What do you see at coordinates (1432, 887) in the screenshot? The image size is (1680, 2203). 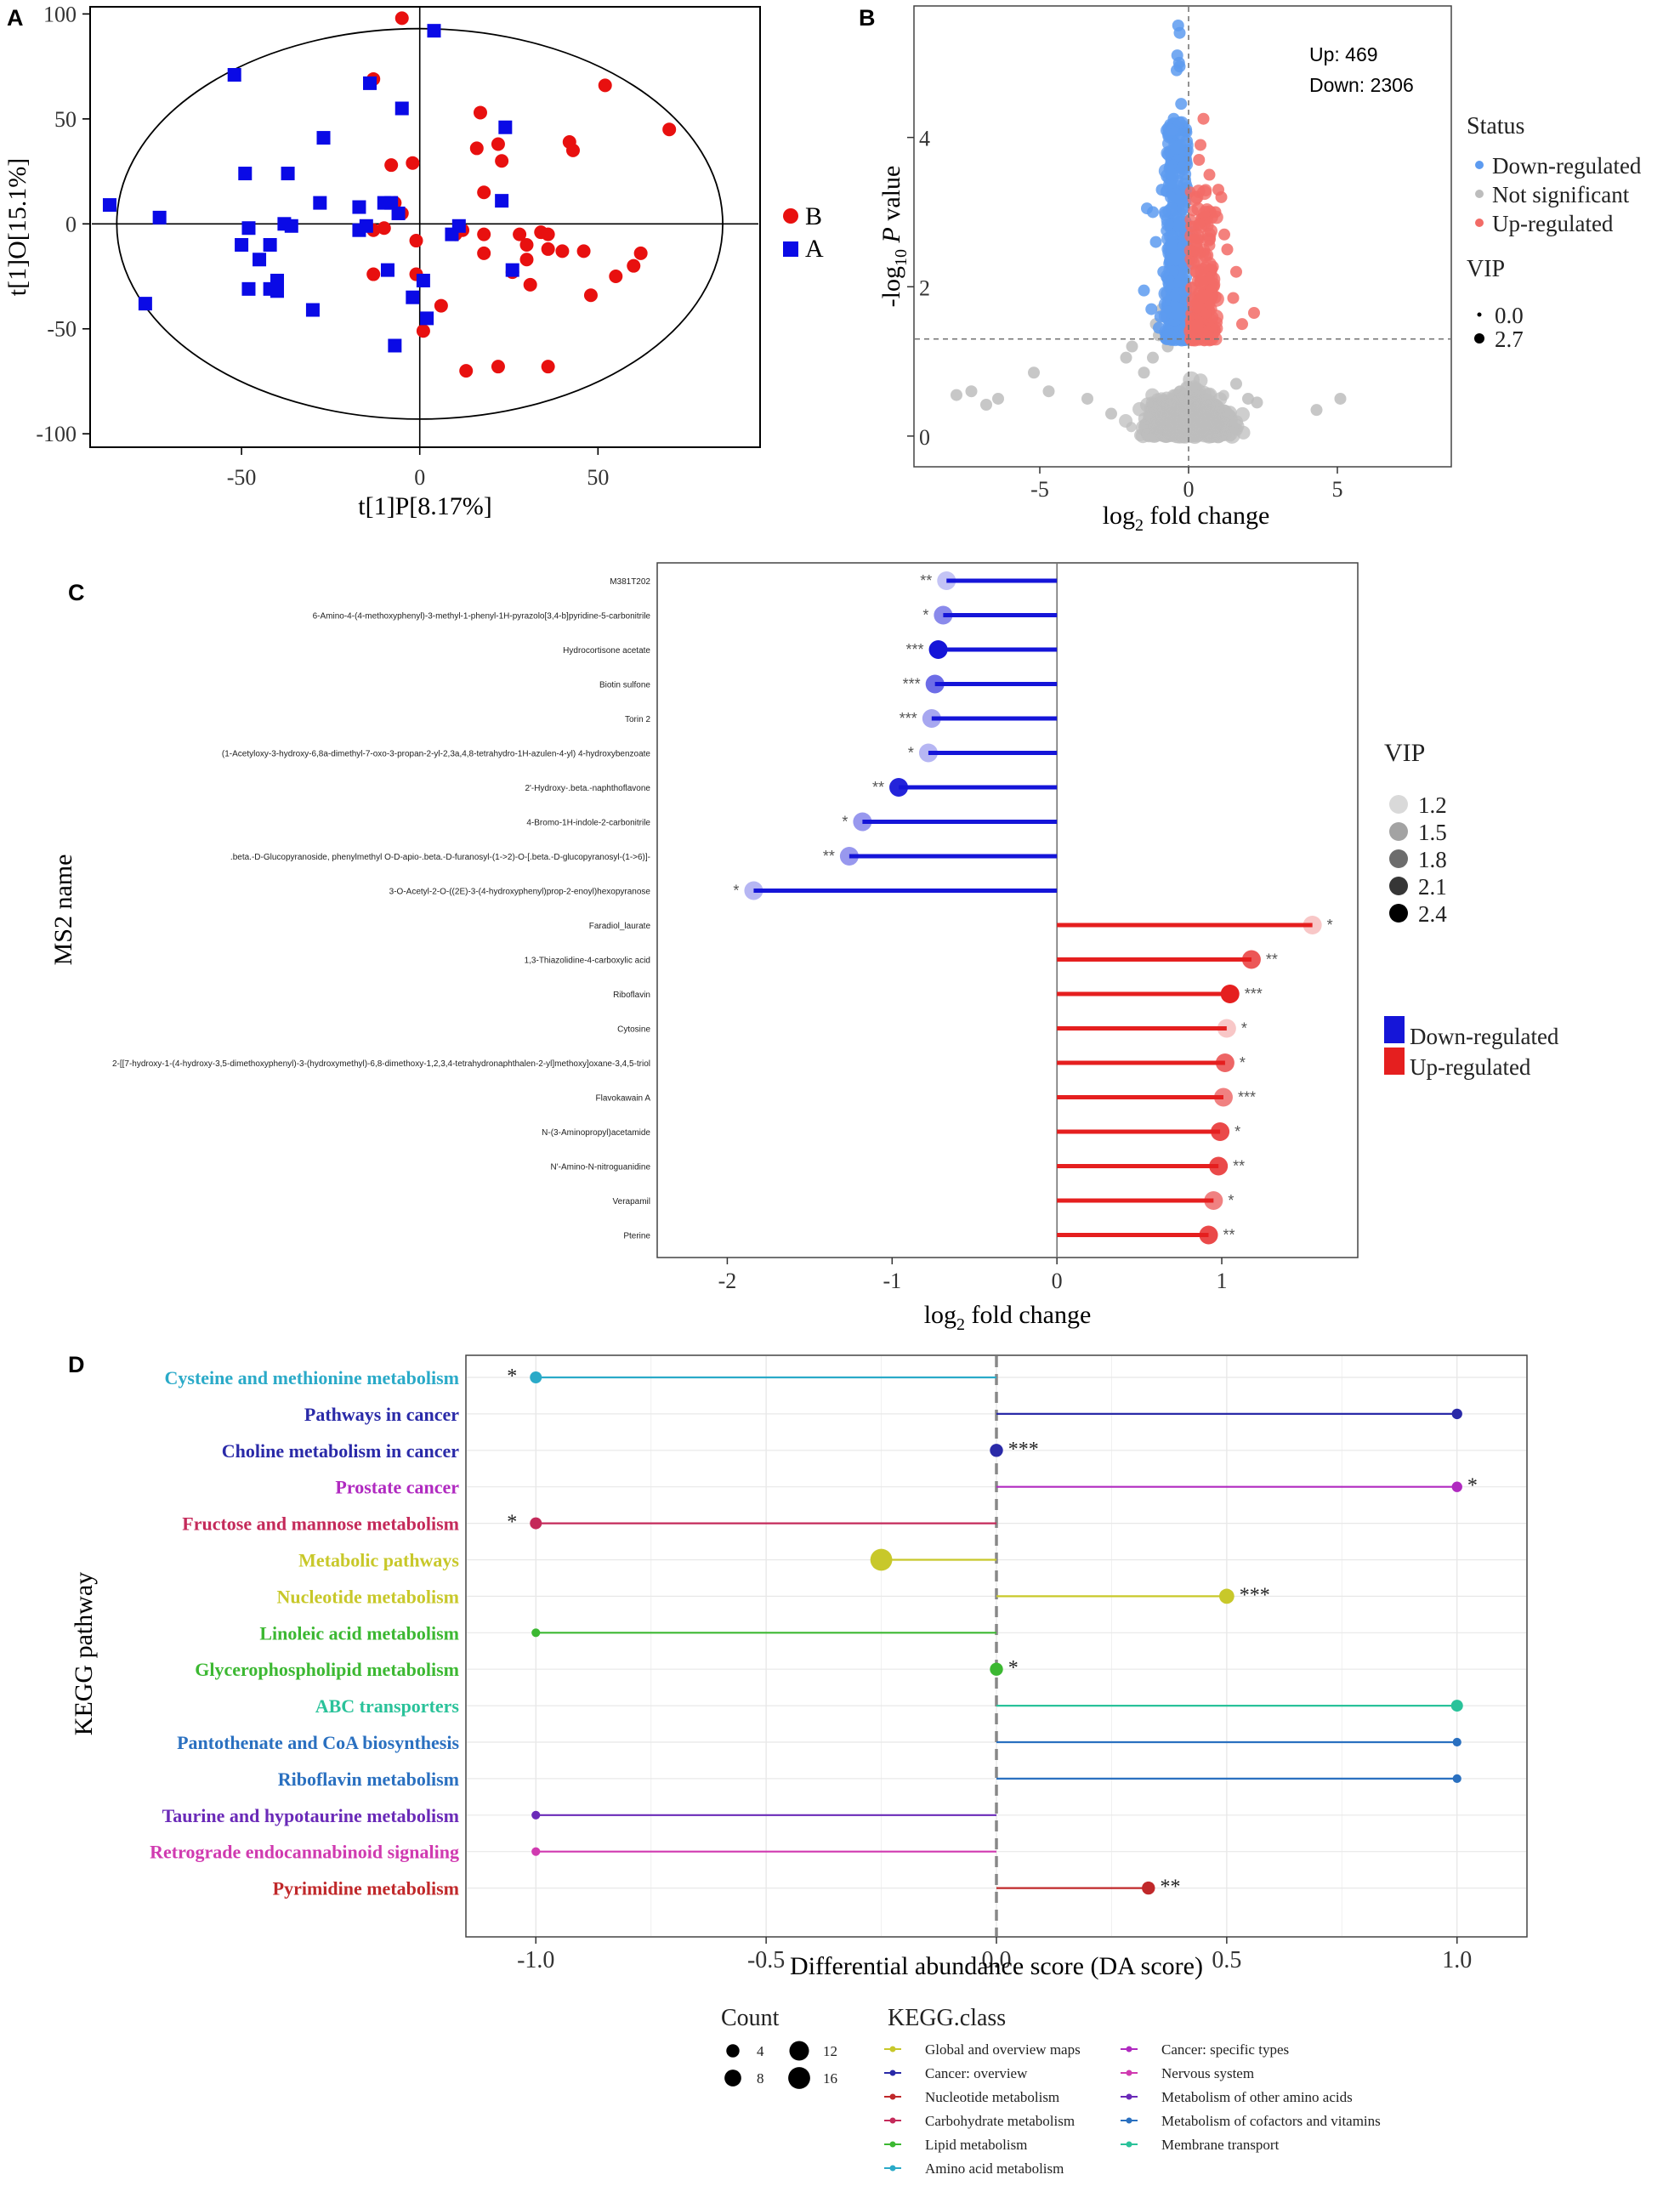 I see `vip-legend-label: 2.1` at bounding box center [1432, 887].